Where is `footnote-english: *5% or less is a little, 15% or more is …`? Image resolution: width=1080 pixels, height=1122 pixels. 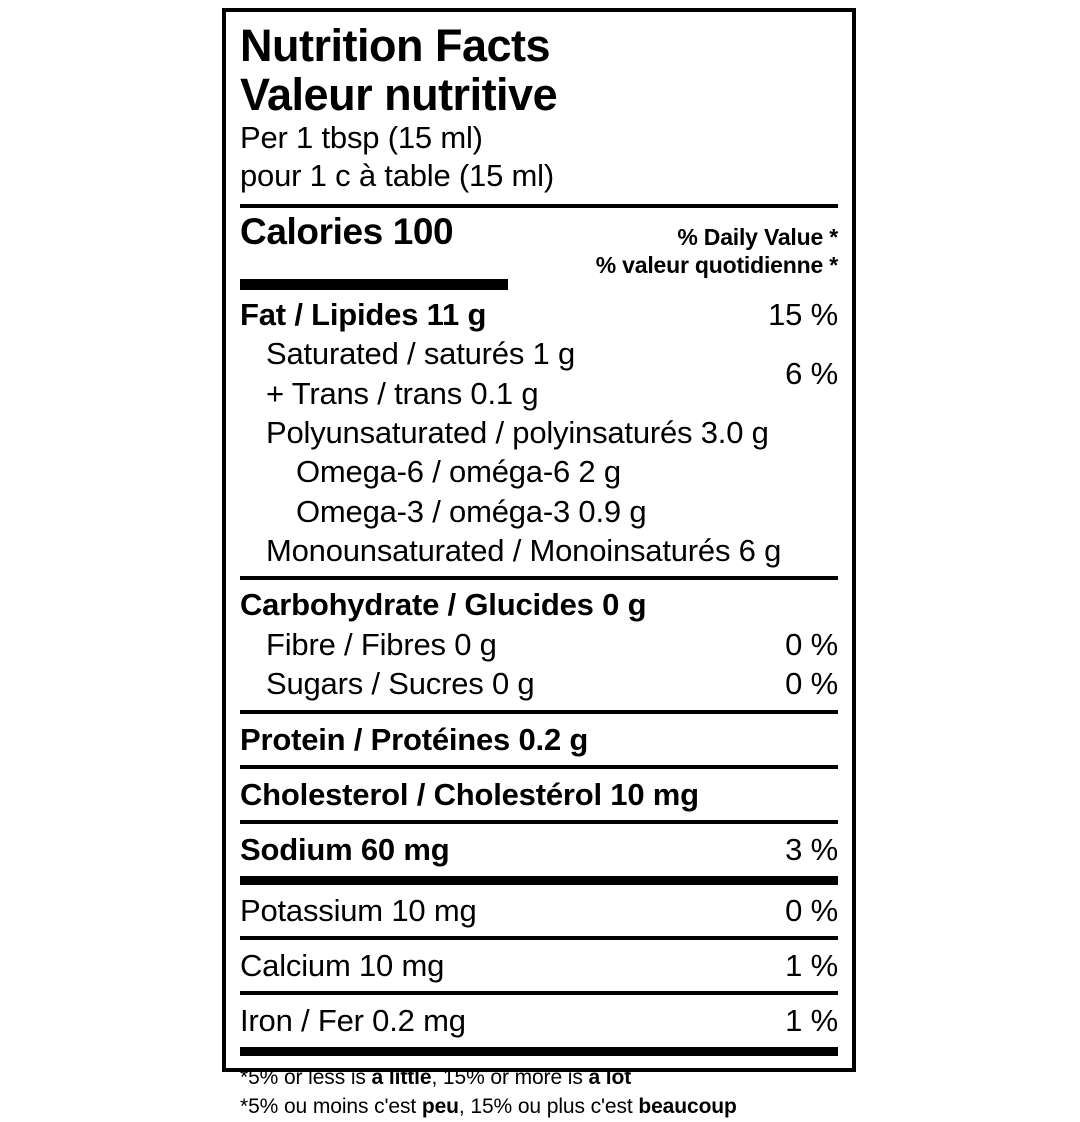 footnote-english: *5% or less is a little, 15% or more is … is located at coordinates (539, 1078).